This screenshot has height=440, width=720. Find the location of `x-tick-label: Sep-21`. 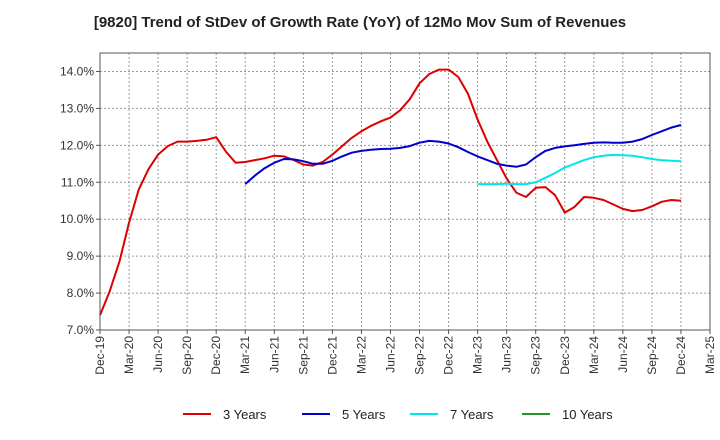

x-tick-label: Sep-21 is located at coordinates (303, 355).